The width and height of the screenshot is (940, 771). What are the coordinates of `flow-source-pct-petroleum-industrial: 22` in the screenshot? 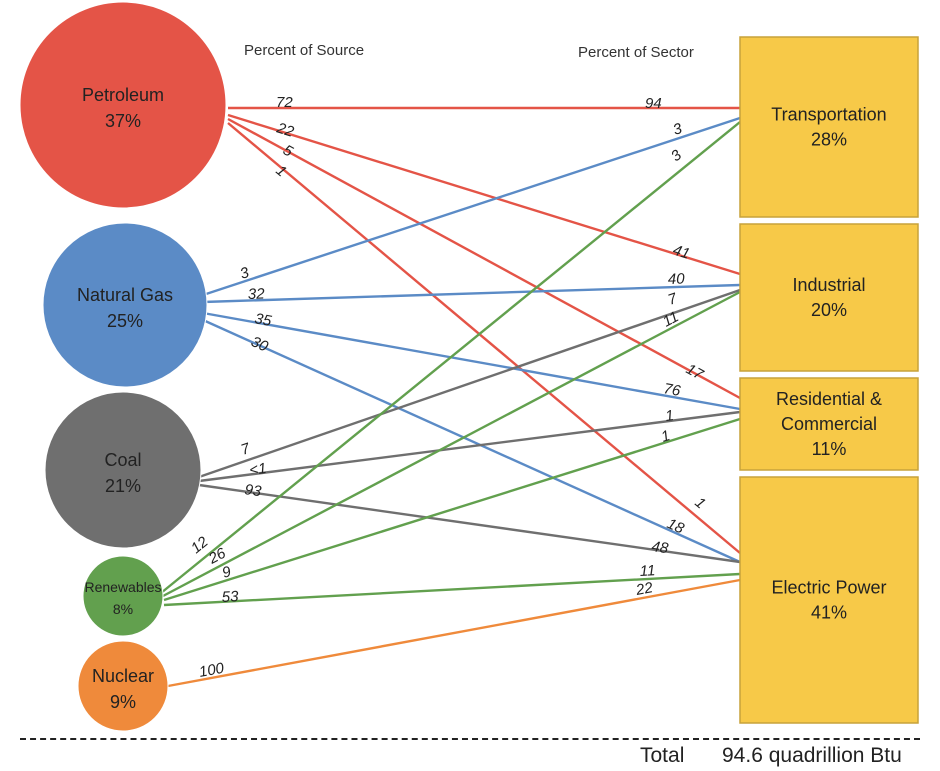 It's located at (285, 130).